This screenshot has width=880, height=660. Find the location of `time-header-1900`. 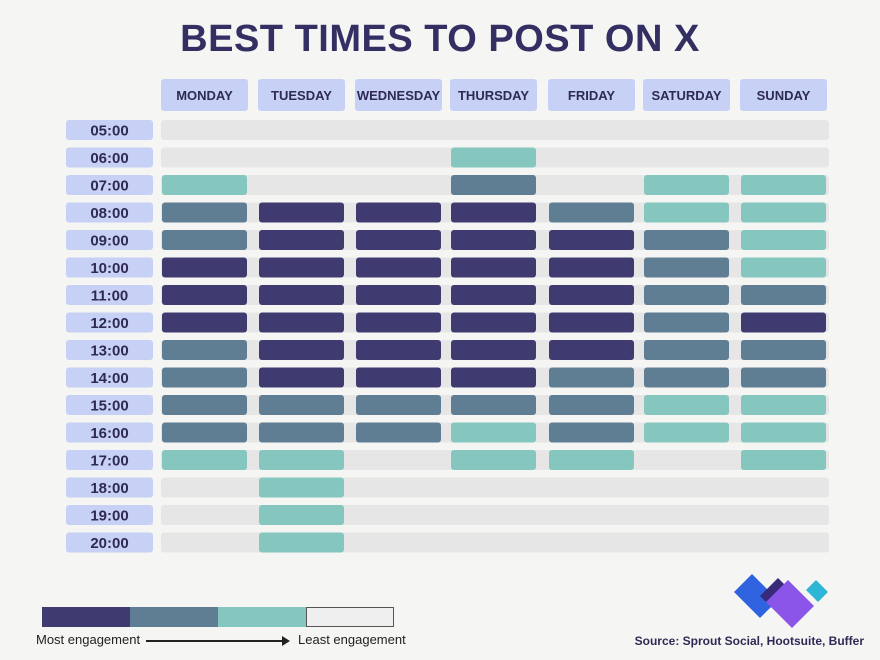

time-header-1900 is located at coordinates (109, 515).